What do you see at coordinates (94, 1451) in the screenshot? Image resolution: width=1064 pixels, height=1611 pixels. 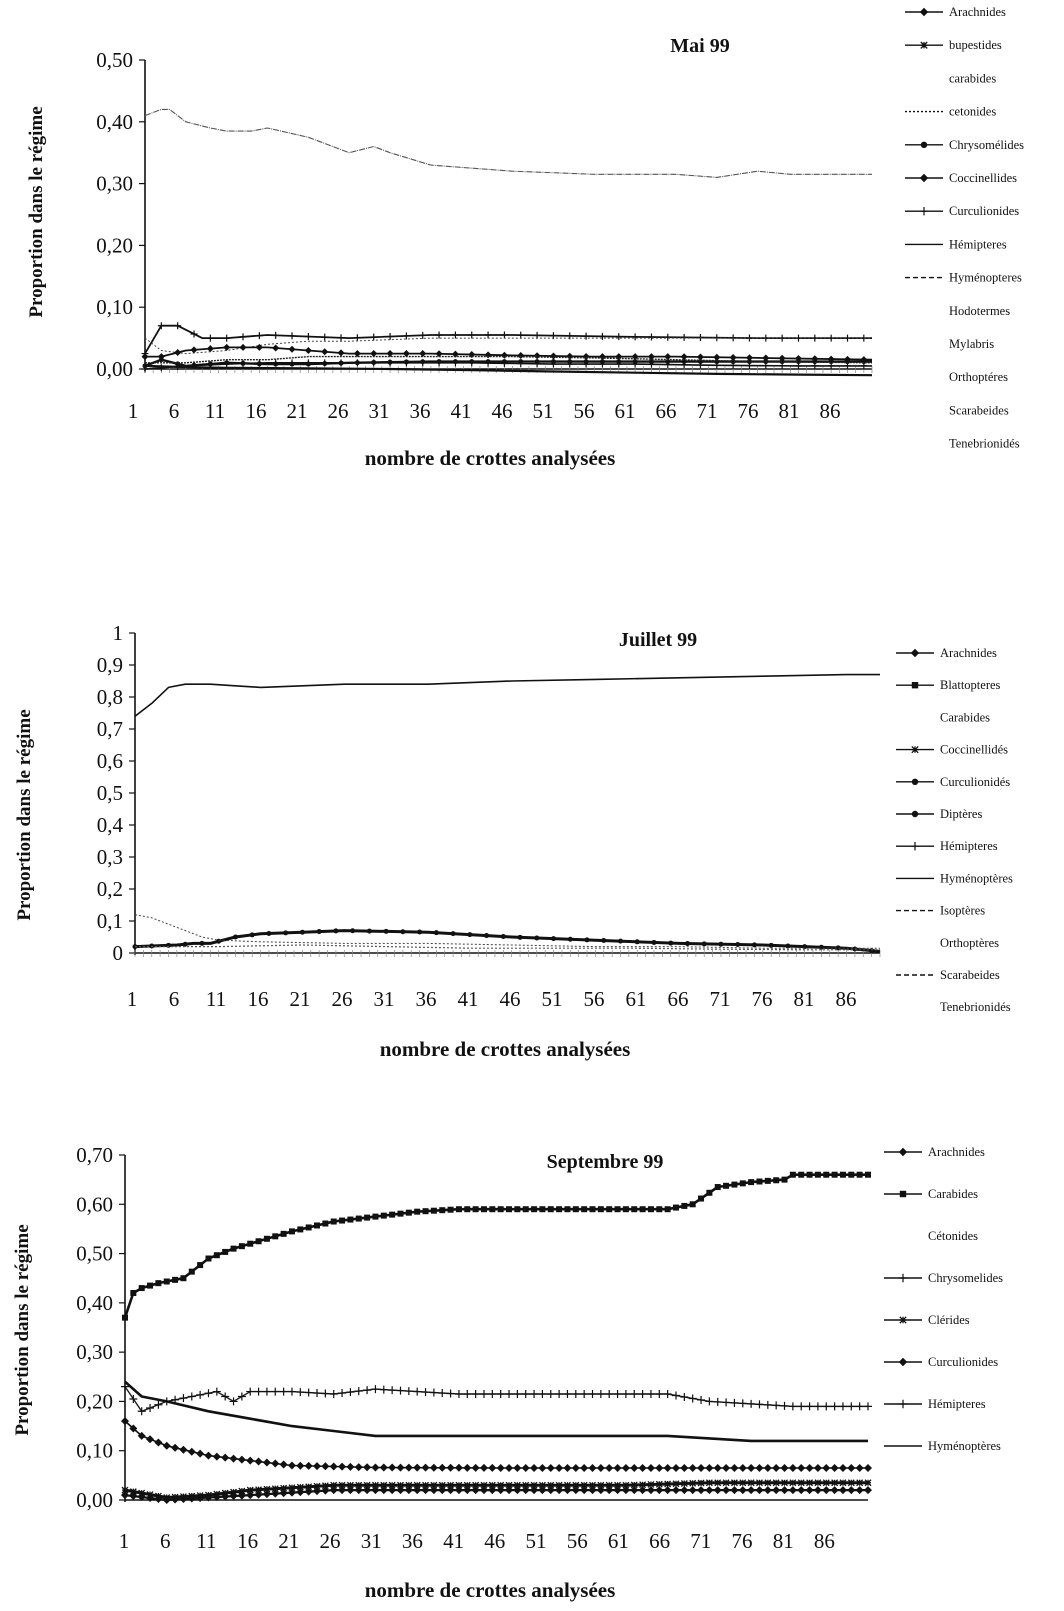 I see `y-tick-label: 0,10` at bounding box center [94, 1451].